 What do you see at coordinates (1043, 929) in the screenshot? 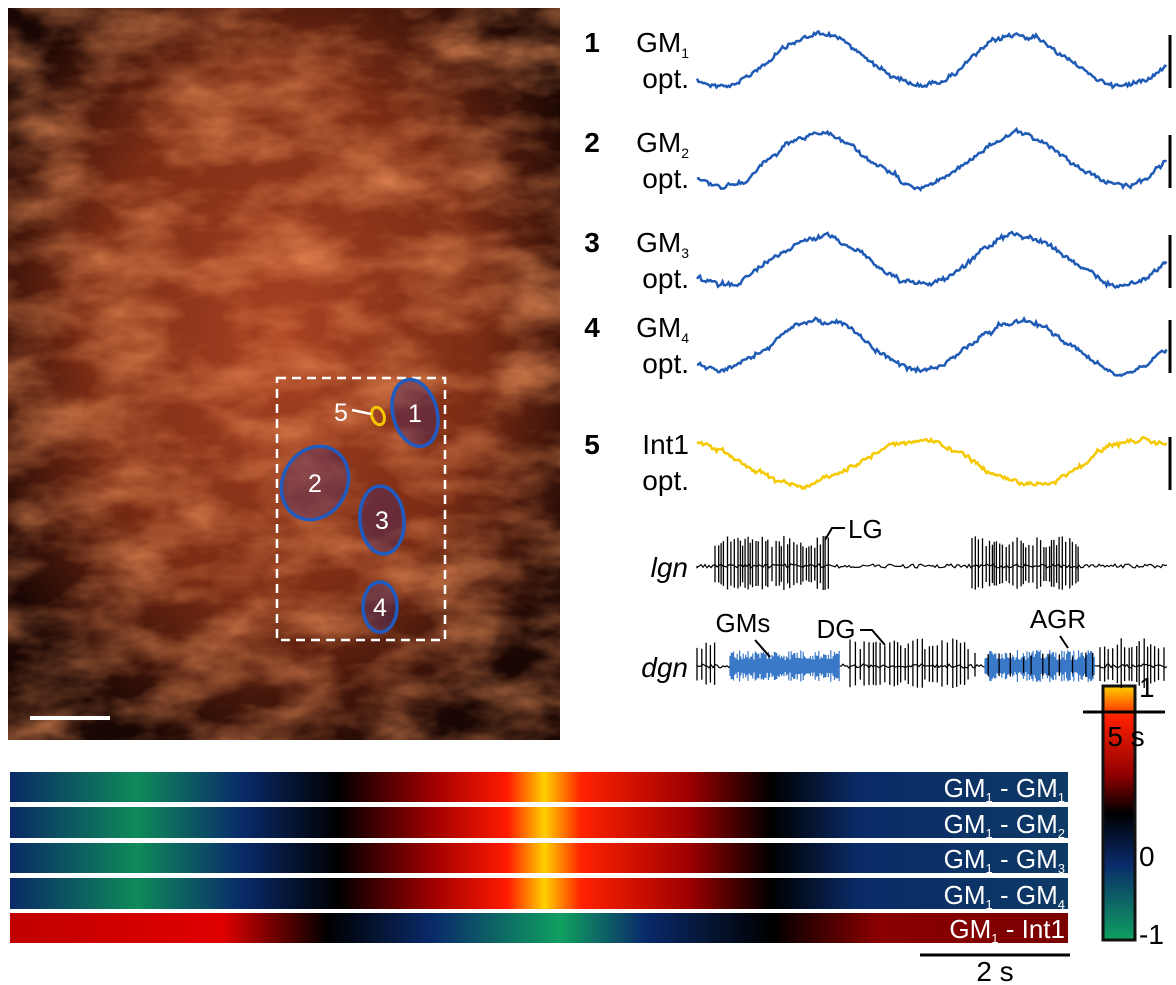
I see `row-label-b: Int1` at bounding box center [1043, 929].